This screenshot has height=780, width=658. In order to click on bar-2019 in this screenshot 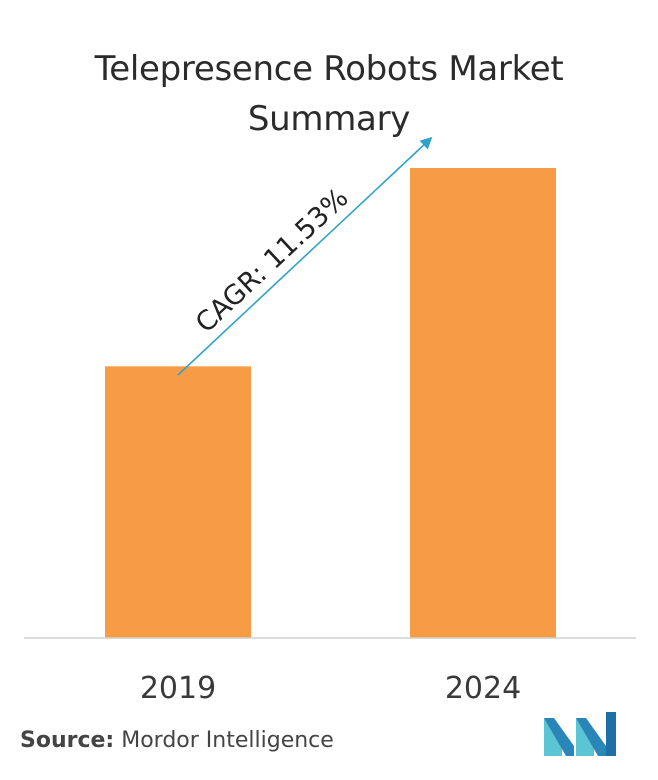, I will do `click(178, 502)`.